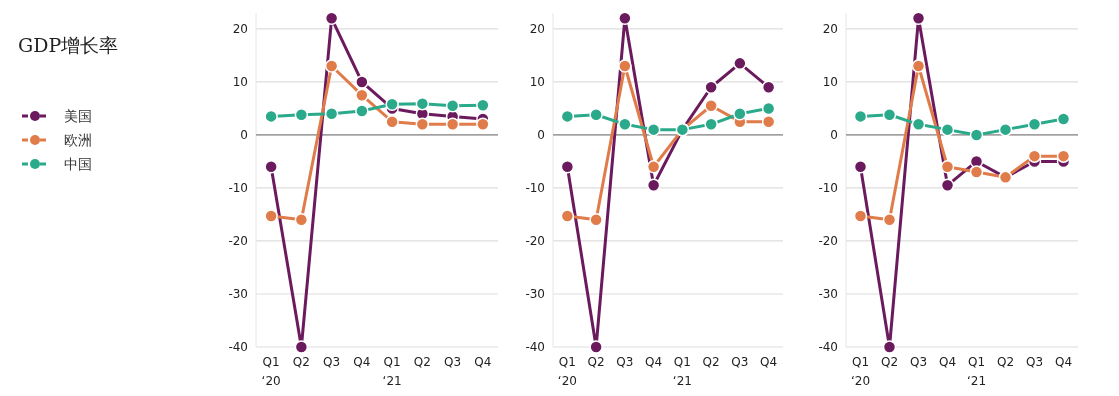 This screenshot has width=1119, height=396. I want to click on legend-label: 欧洲, so click(78, 139).